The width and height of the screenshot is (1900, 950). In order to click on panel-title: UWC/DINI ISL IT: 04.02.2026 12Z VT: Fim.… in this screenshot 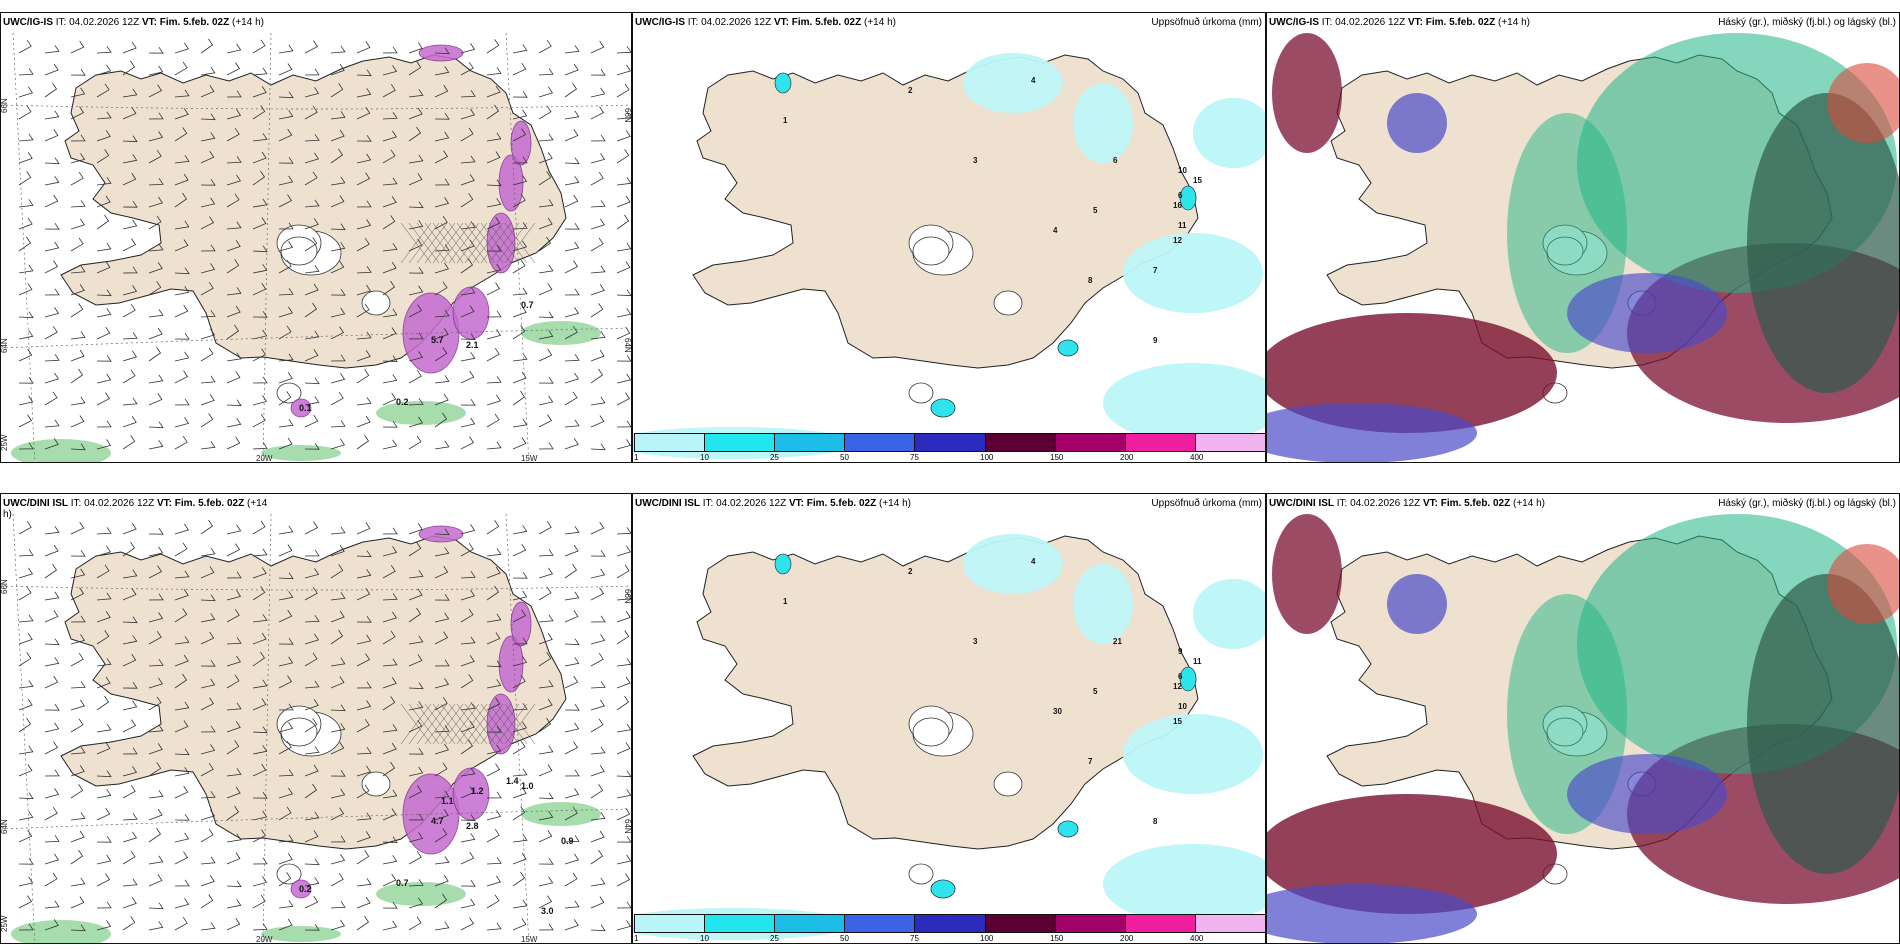, I will do `click(135, 509)`.